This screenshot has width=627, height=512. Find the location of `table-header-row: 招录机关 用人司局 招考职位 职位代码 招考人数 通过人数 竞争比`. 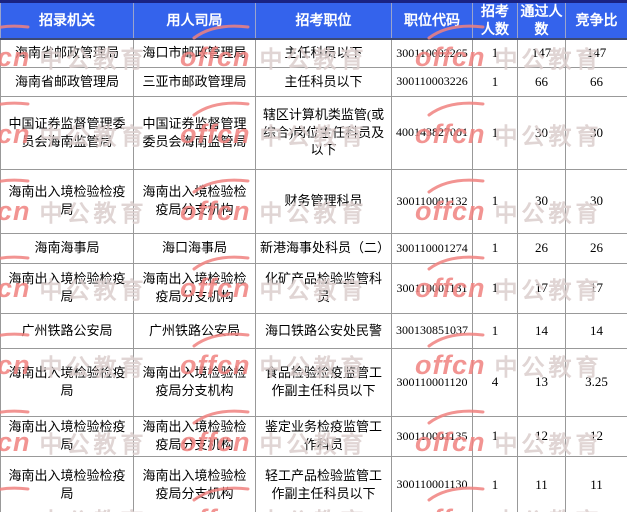

table-header-row: 招录机关 用人司局 招考职位 职位代码 招考人数 通过人数 竞争比 is located at coordinates (313, 20).